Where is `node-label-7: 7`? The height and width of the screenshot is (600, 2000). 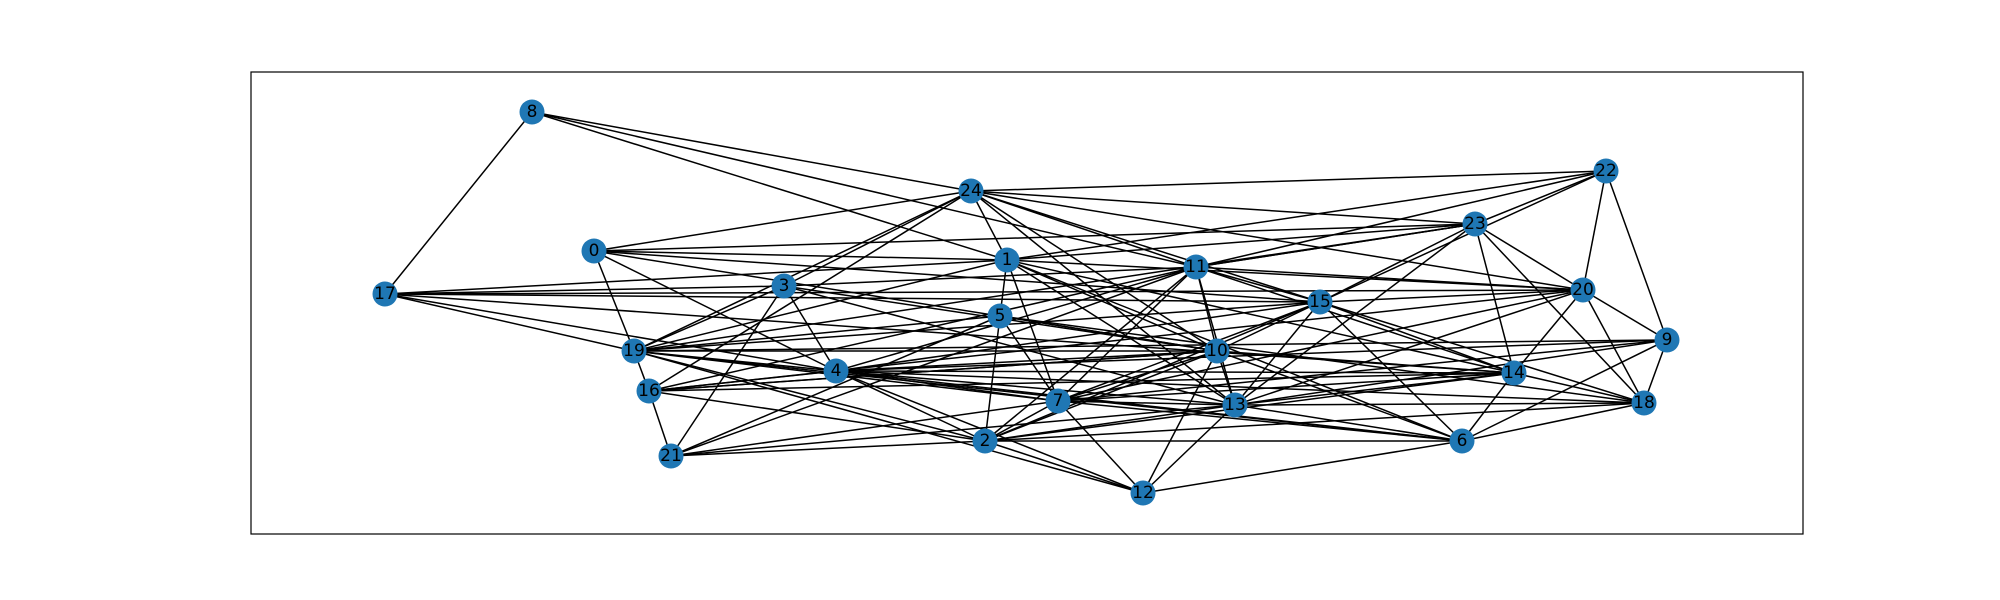
node-label-7: 7 is located at coordinates (1058, 401).